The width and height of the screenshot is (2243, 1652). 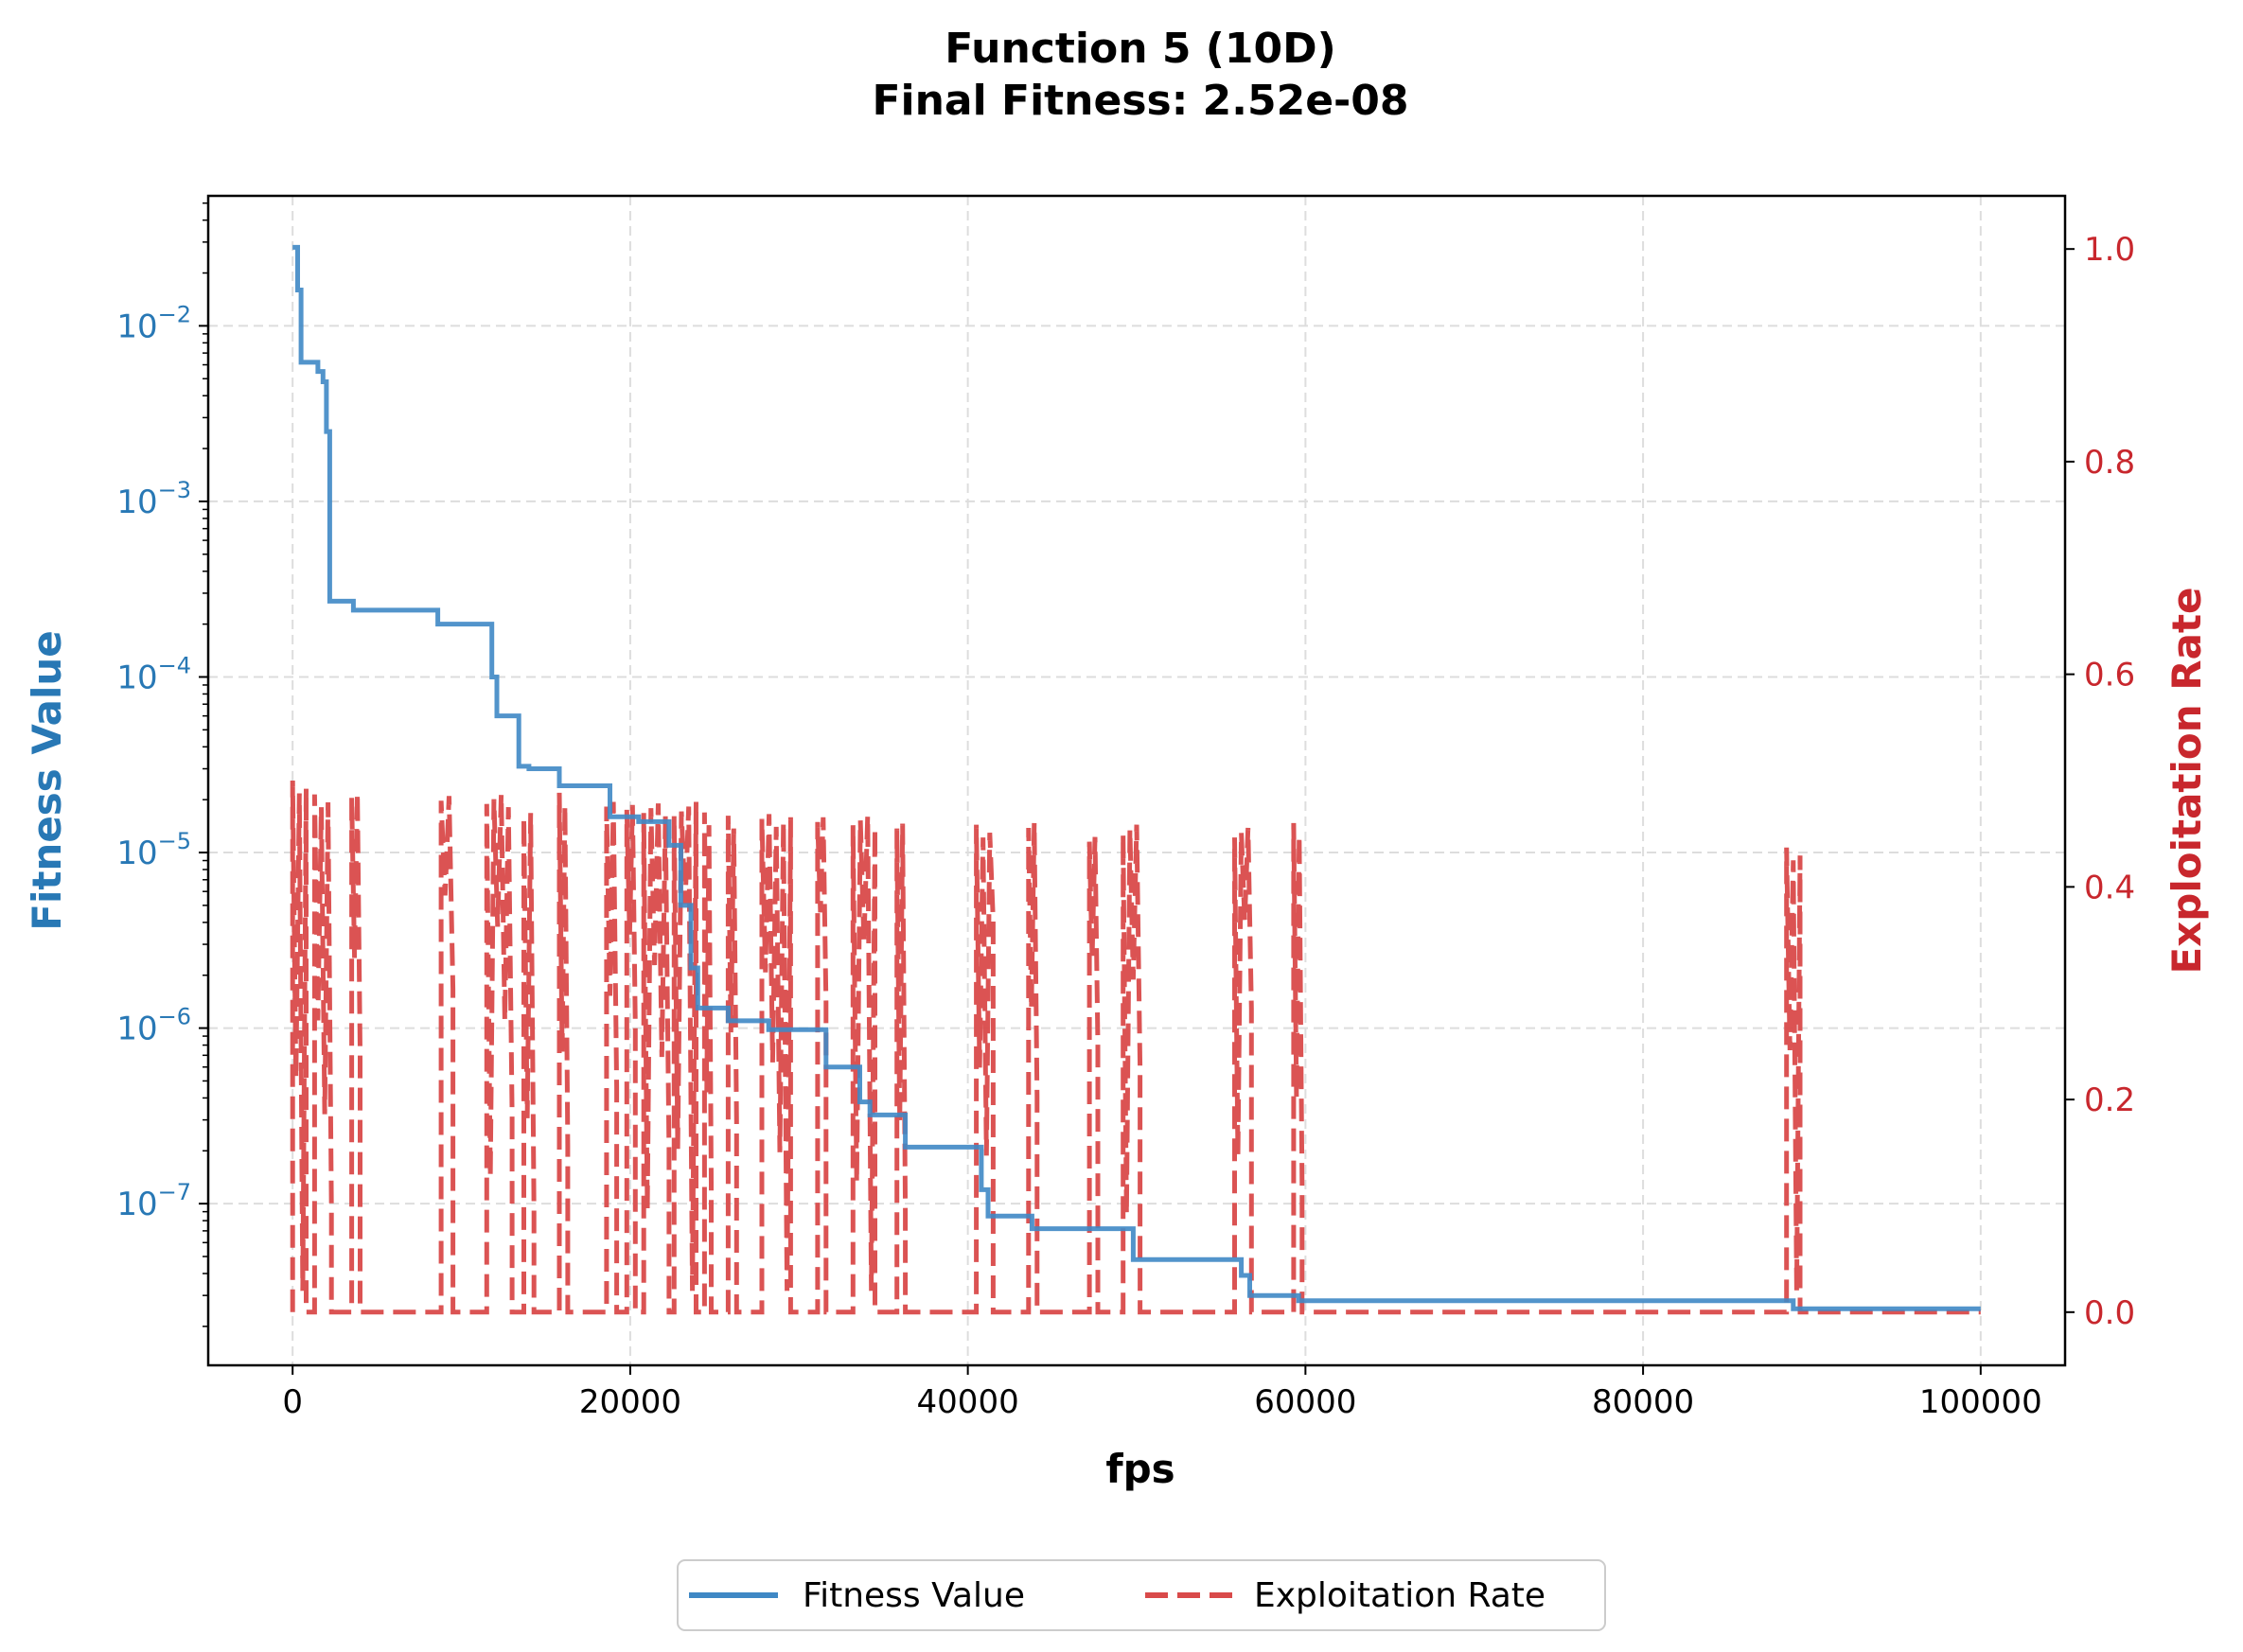 I want to click on right-tick-label: 0.6, so click(x=2109, y=675).